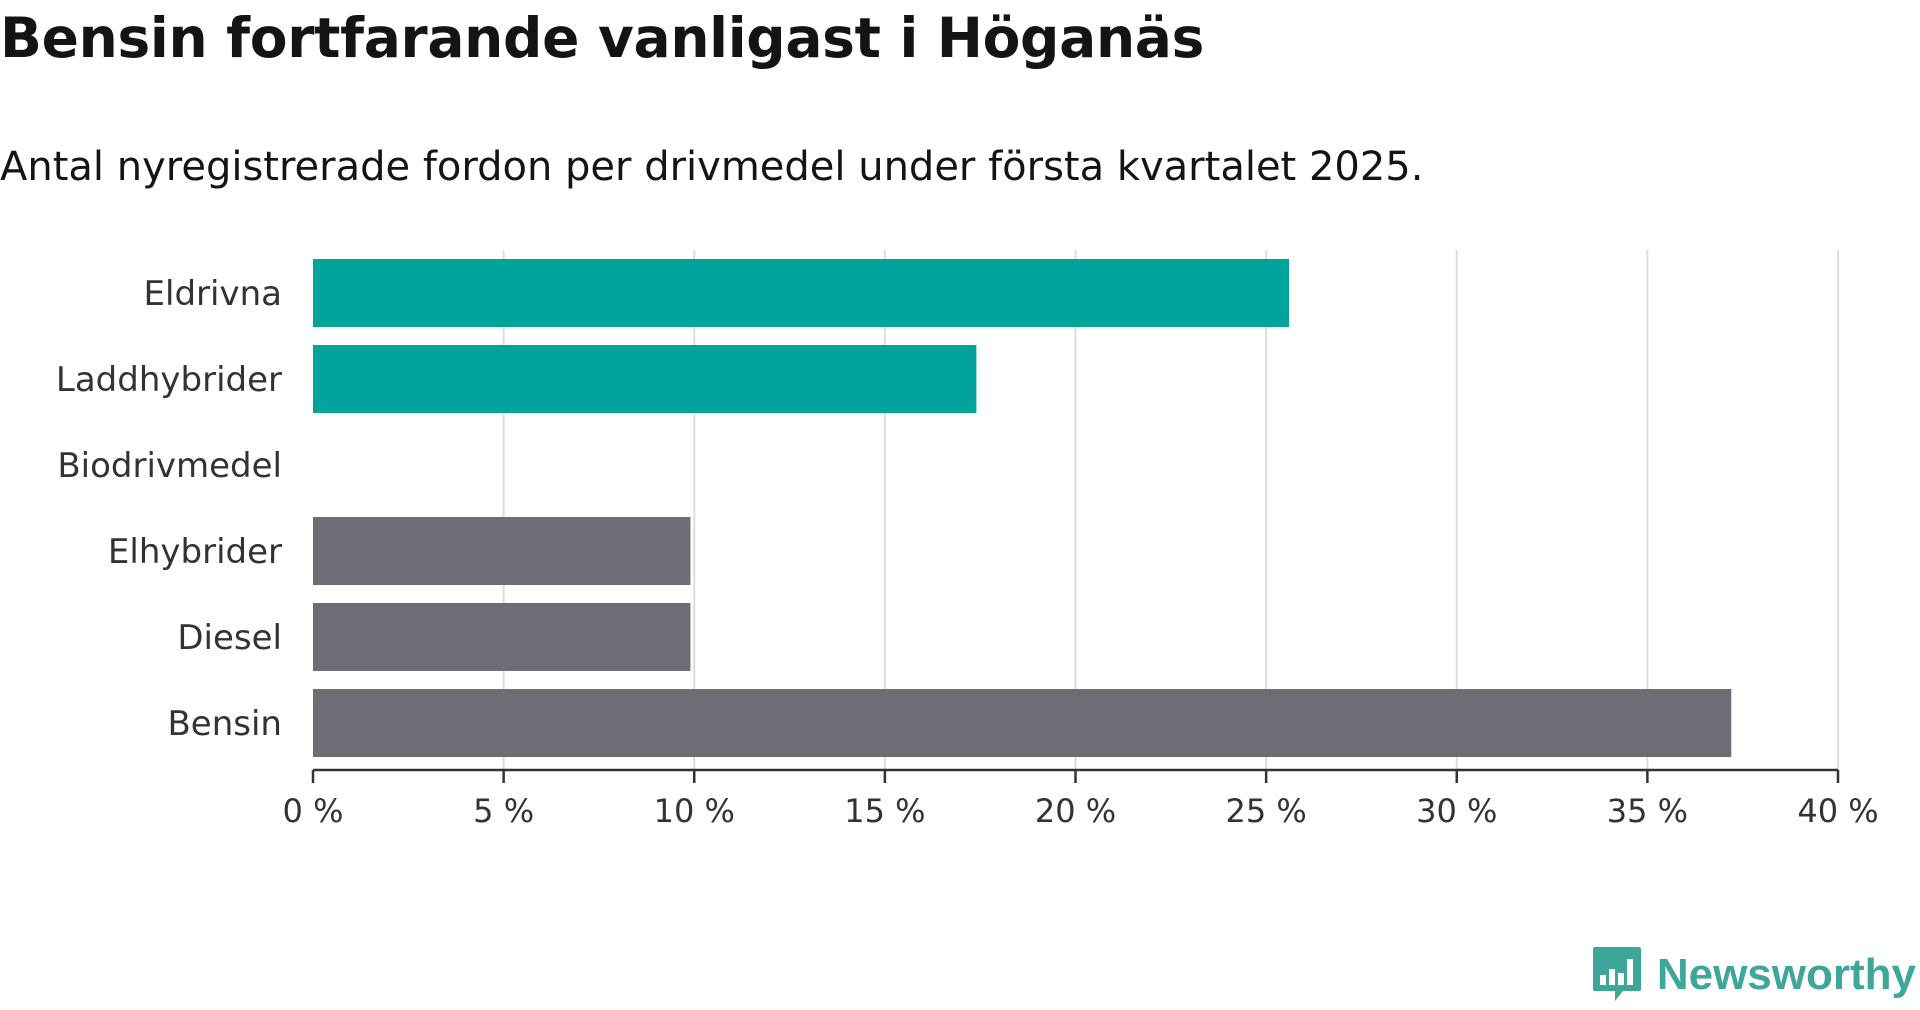  What do you see at coordinates (213, 294) in the screenshot?
I see `category-label: Eldrivna` at bounding box center [213, 294].